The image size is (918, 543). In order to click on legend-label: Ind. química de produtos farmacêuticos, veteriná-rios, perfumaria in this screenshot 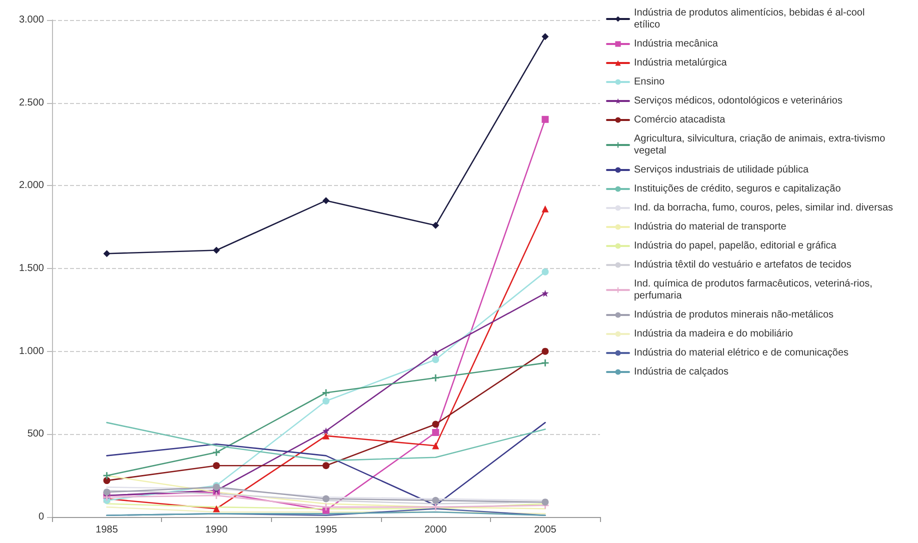, I will do `click(755, 290)`.